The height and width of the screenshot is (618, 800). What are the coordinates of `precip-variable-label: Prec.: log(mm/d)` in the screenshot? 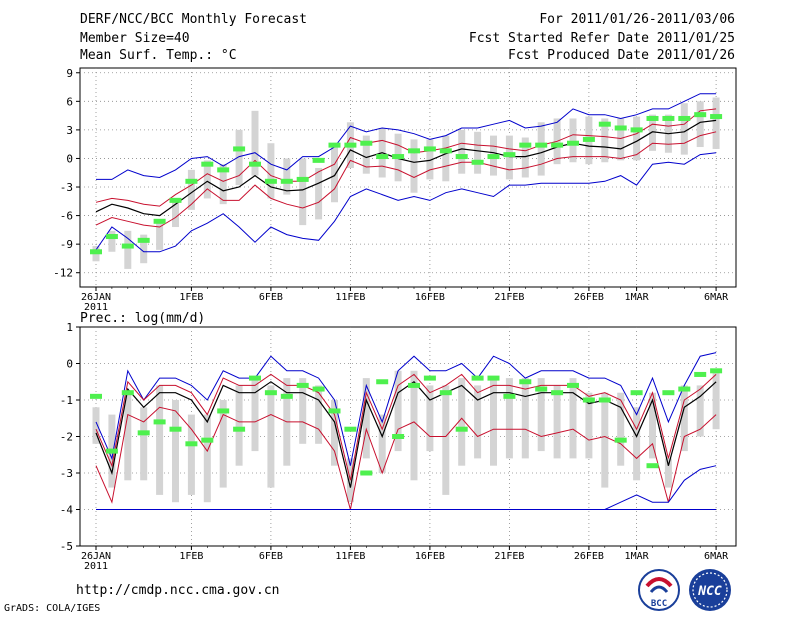 It's located at (142, 318).